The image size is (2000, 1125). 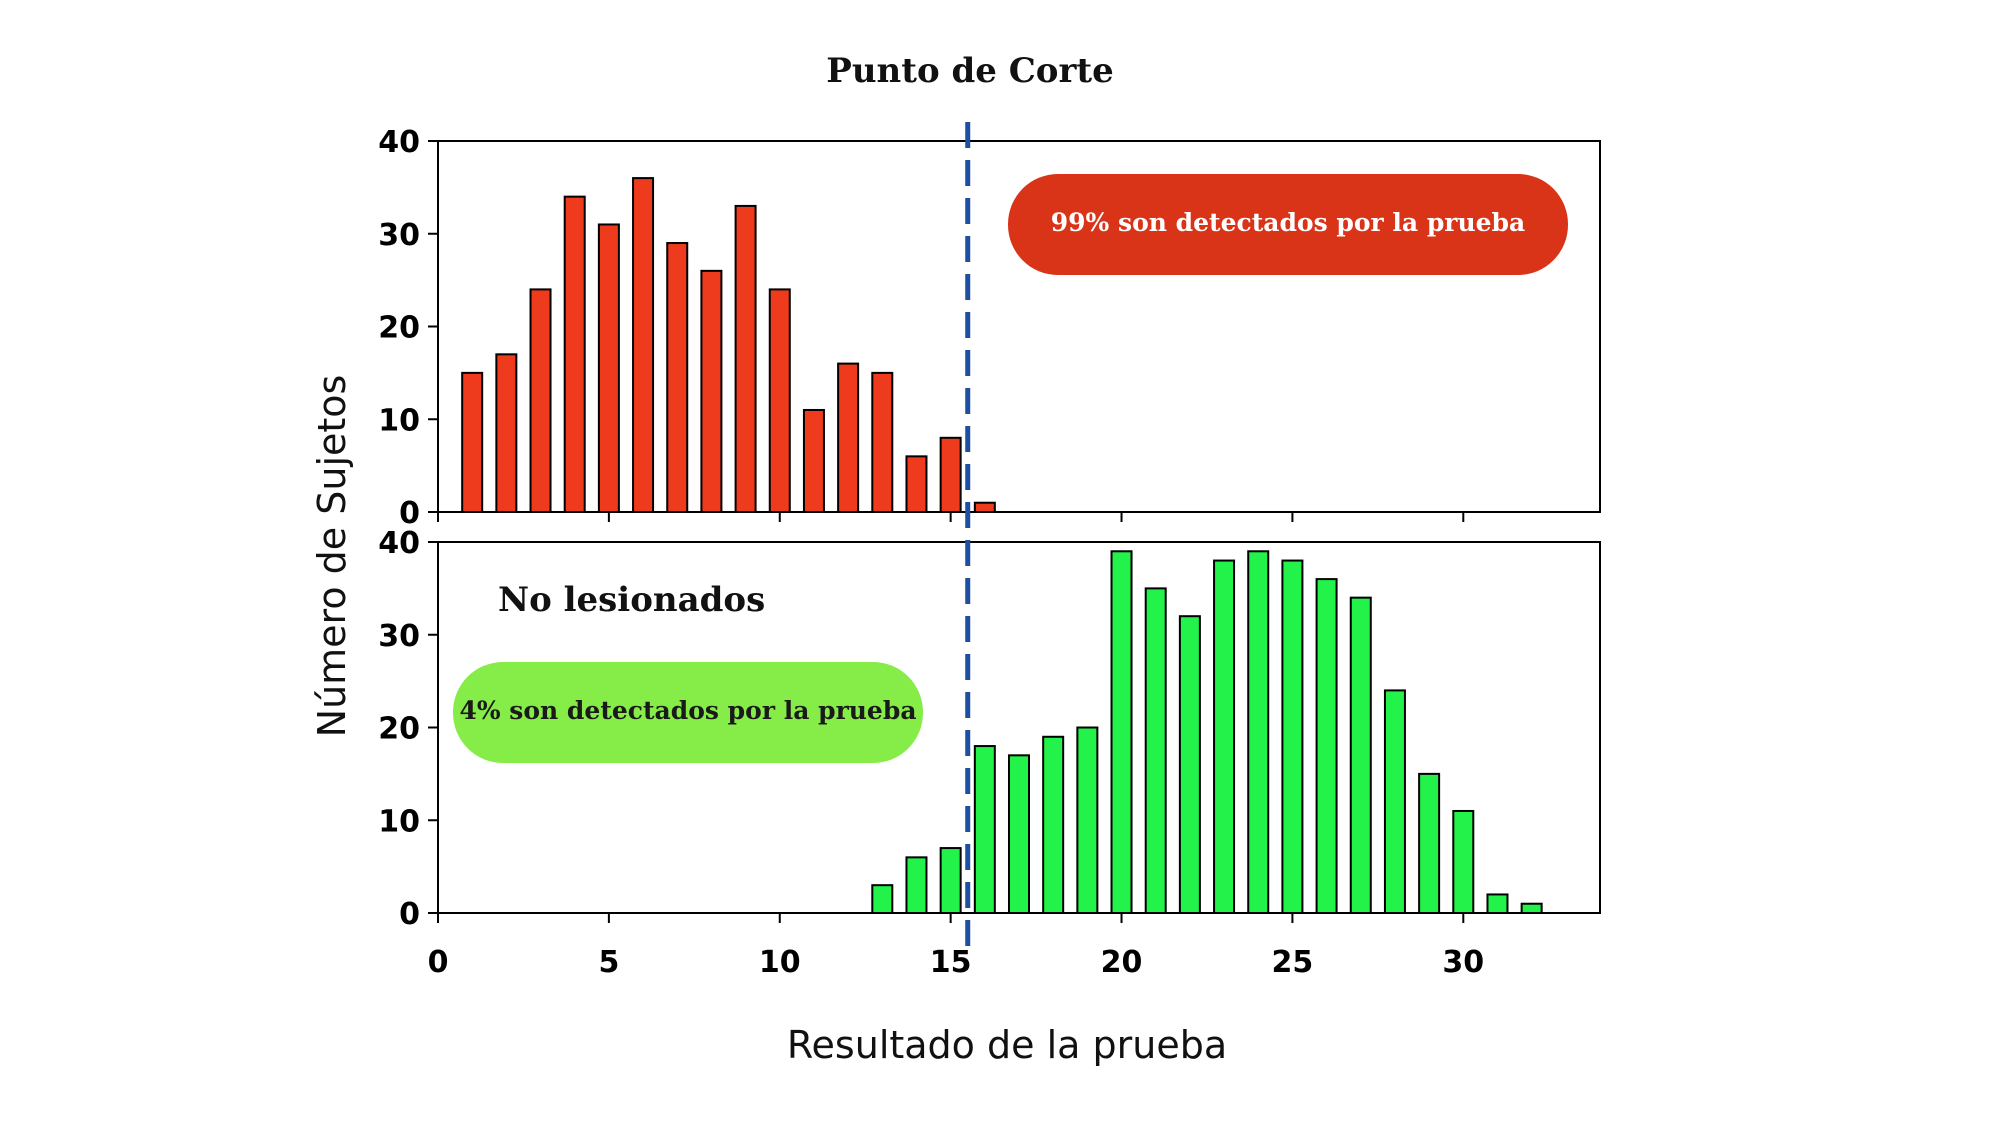 I want to click on x-tick-label: 30, so click(x=1463, y=962).